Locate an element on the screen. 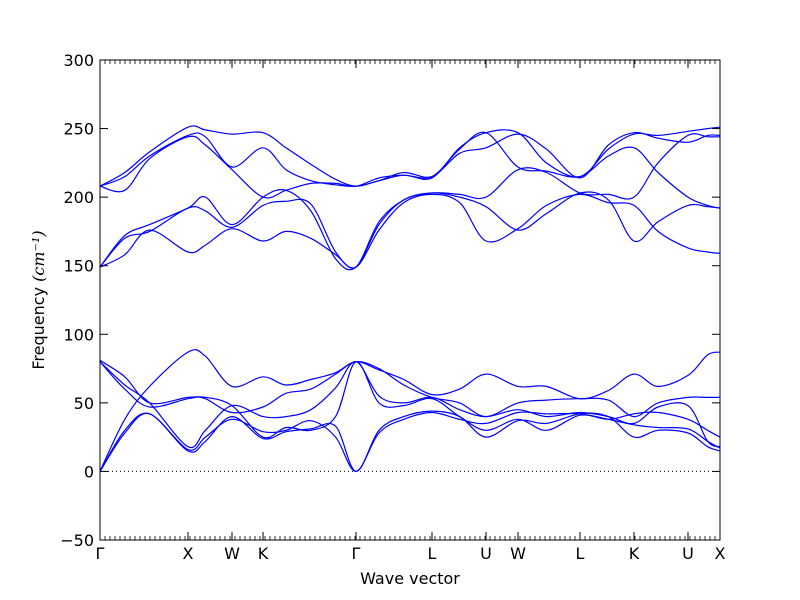 The image size is (800, 600). y-tick-label: 100 is located at coordinates (78, 334).